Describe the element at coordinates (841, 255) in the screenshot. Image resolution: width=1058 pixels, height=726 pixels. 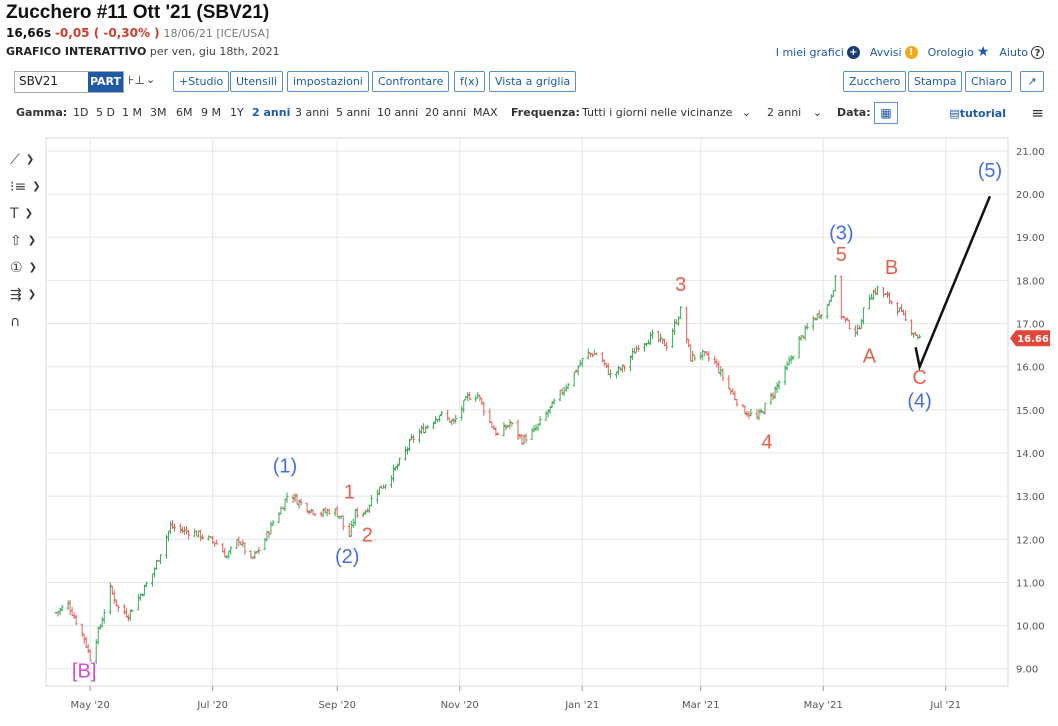
I see `wave-label: 5` at that location.